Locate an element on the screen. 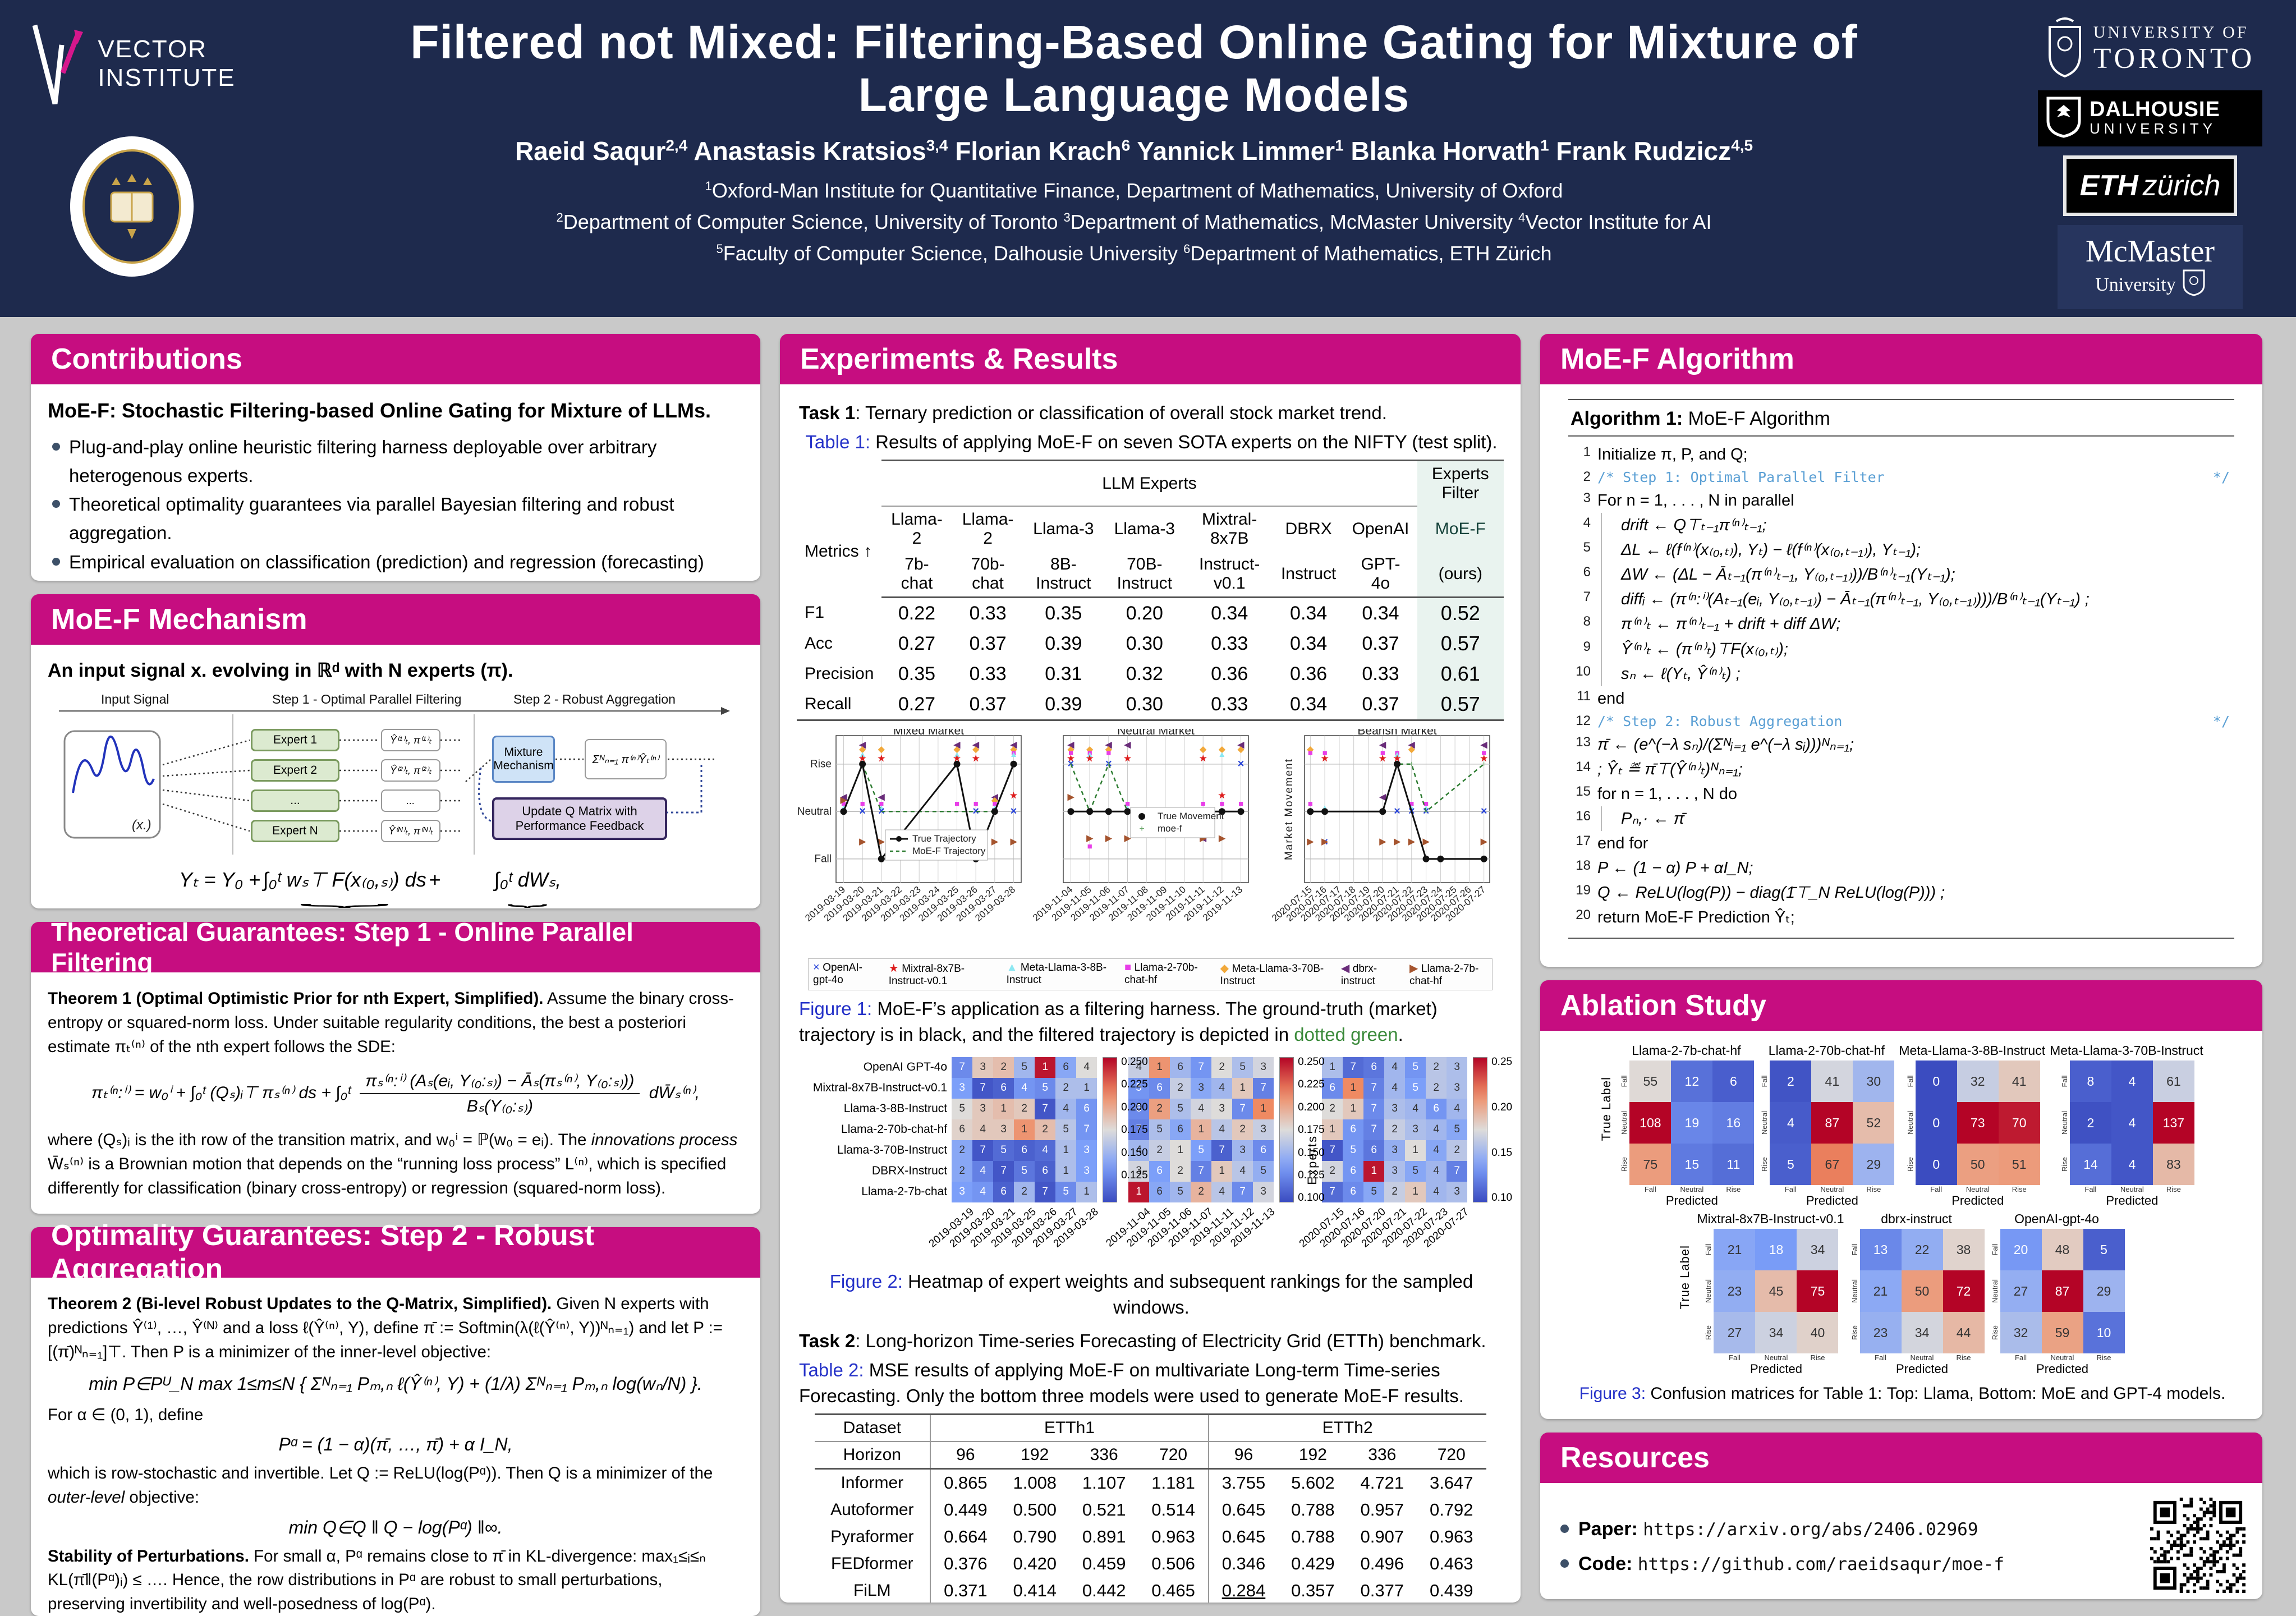 The height and width of the screenshot is (1616, 2296). confusion-cell: 50 is located at coordinates (1922, 1291).